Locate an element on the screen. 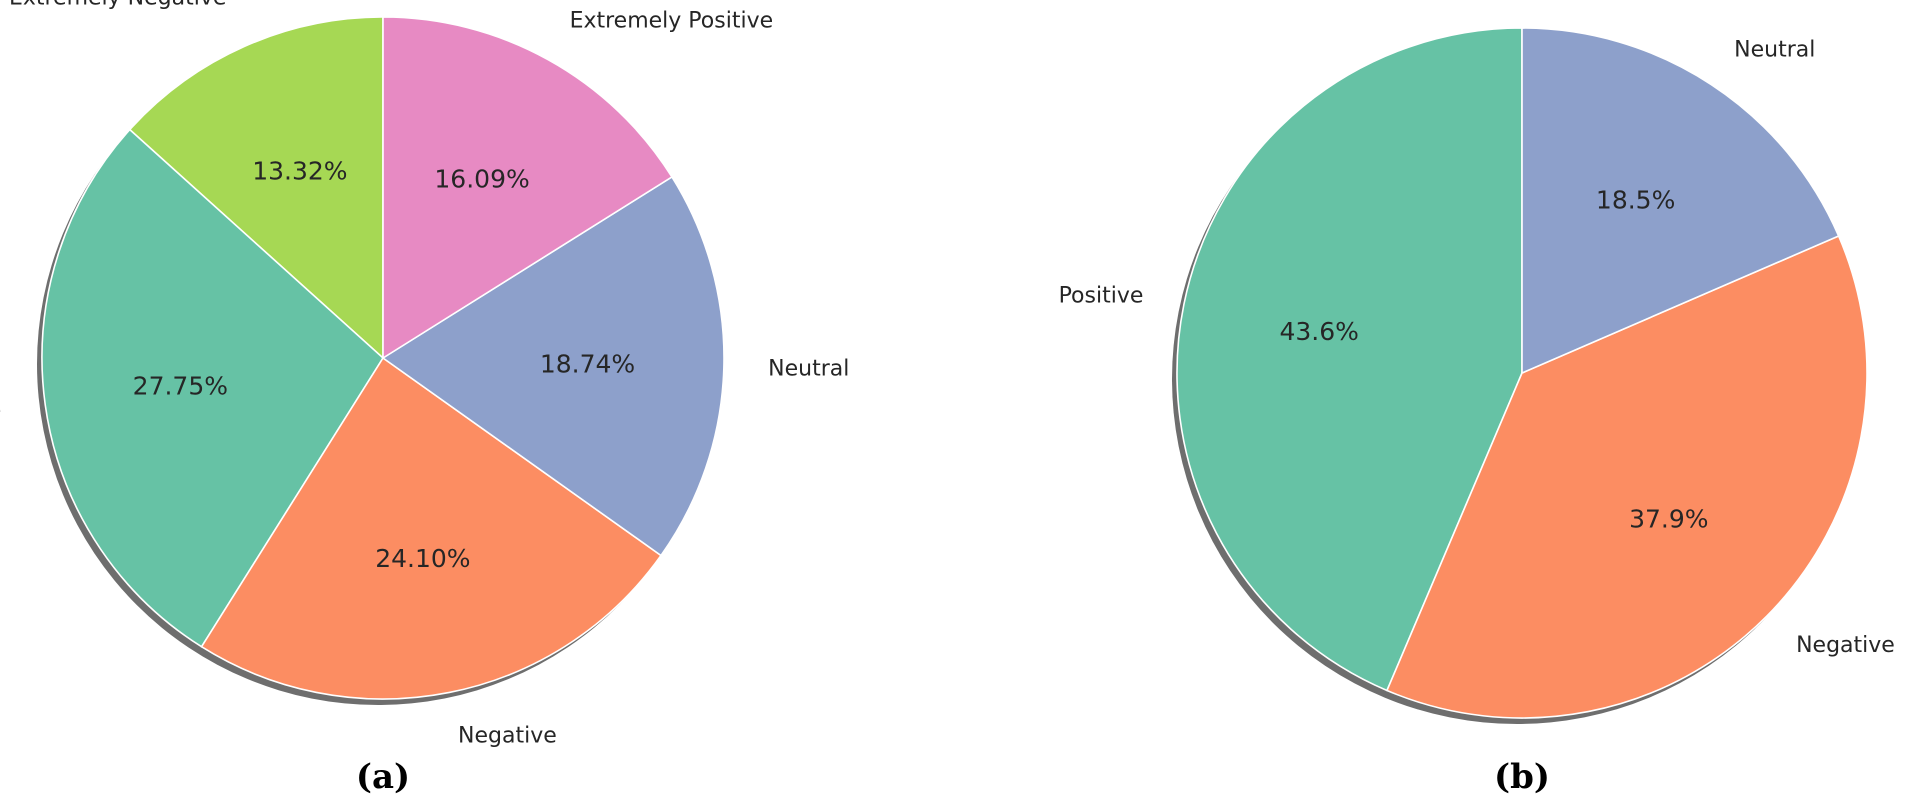 Image resolution: width=1930 pixels, height=804 pixels. pie-value-label-neutral: 18.74% is located at coordinates (587, 363).